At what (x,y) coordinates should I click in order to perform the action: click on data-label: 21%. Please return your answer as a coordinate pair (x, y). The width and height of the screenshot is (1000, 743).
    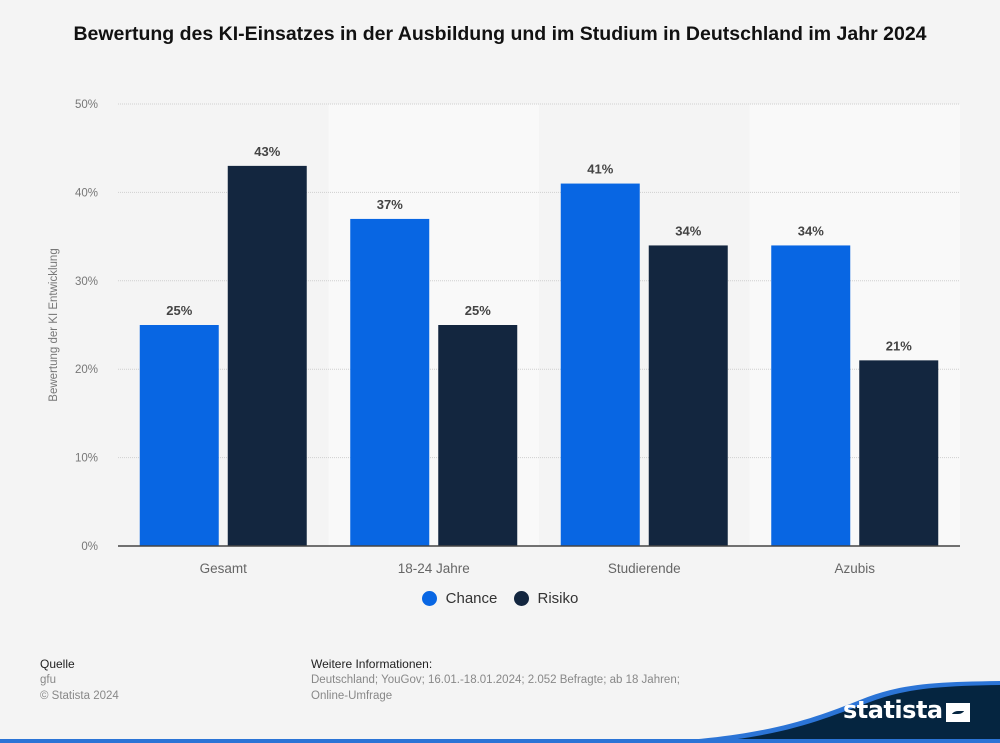
    Looking at the image, I should click on (899, 345).